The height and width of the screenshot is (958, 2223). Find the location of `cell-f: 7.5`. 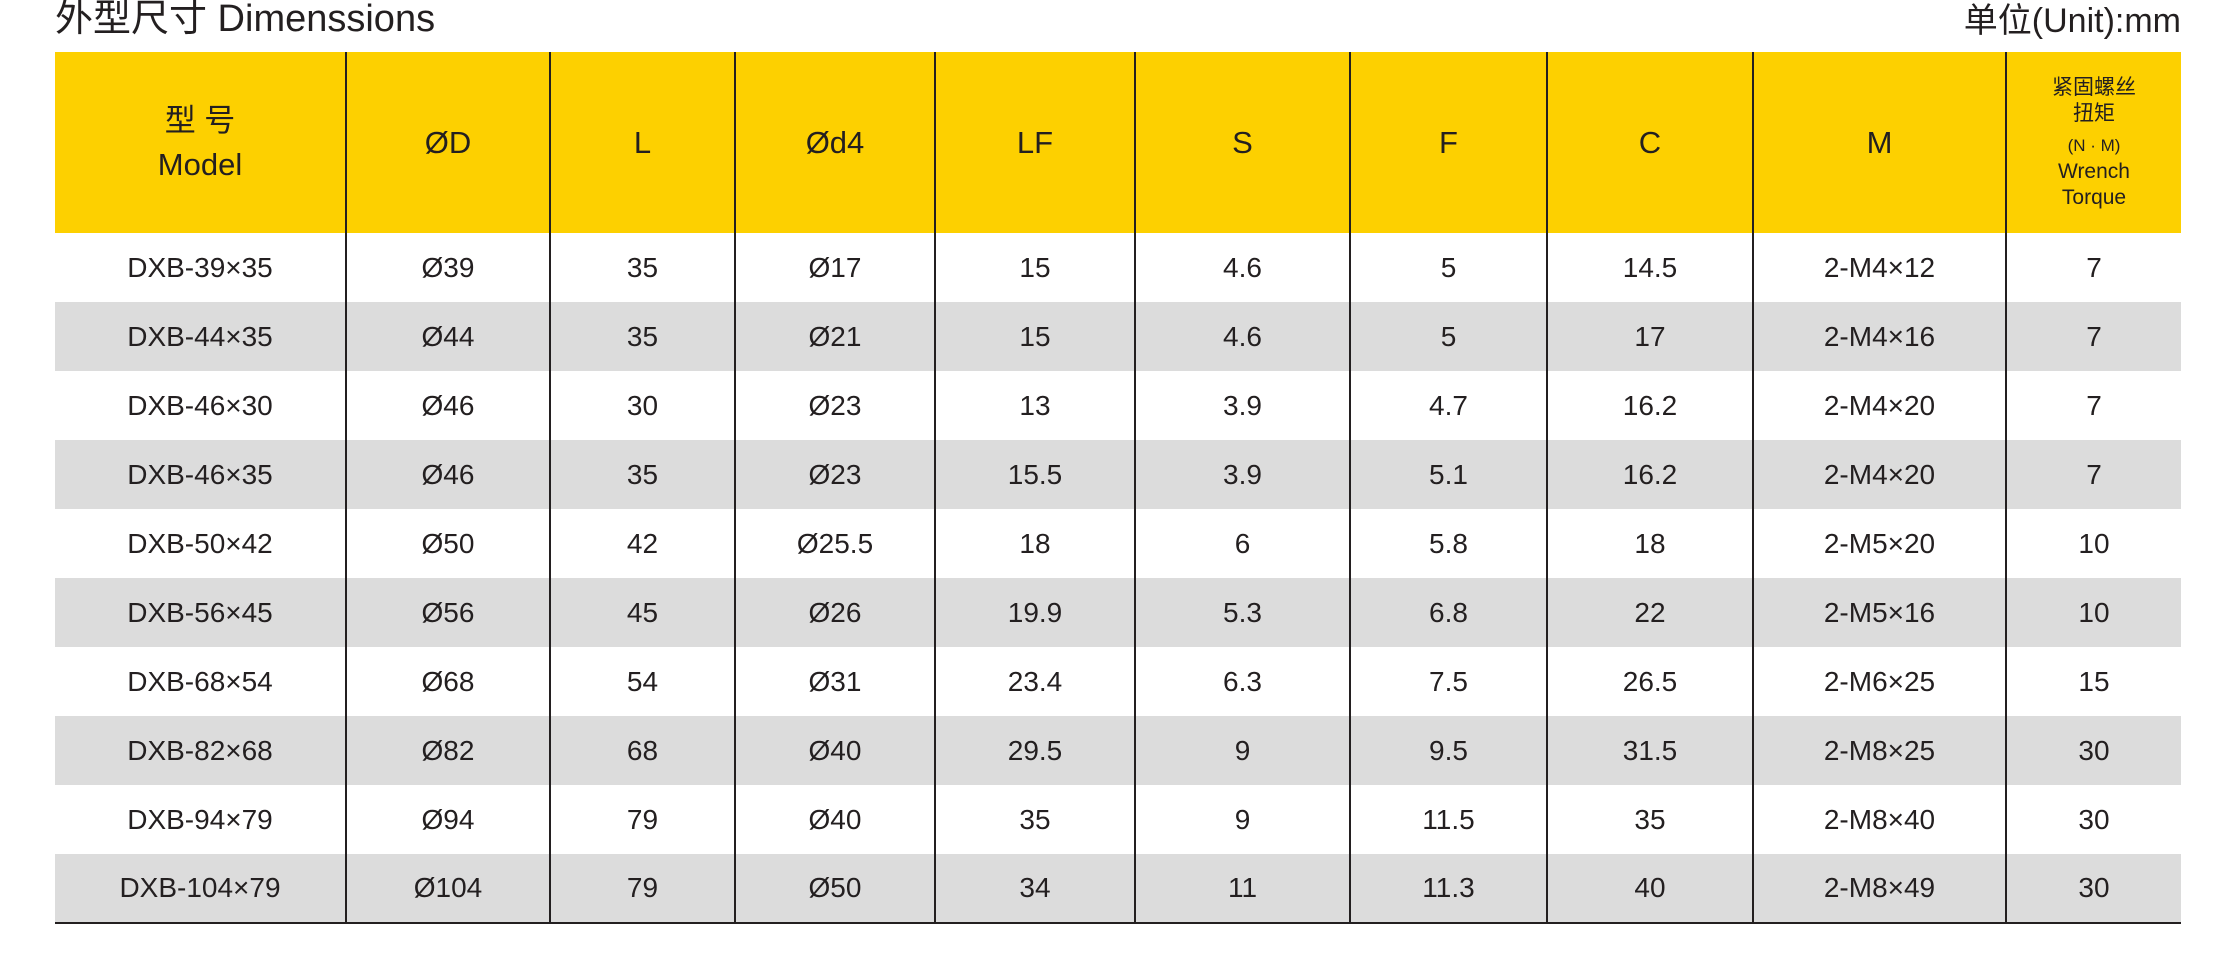

cell-f: 7.5 is located at coordinates (1448, 681).